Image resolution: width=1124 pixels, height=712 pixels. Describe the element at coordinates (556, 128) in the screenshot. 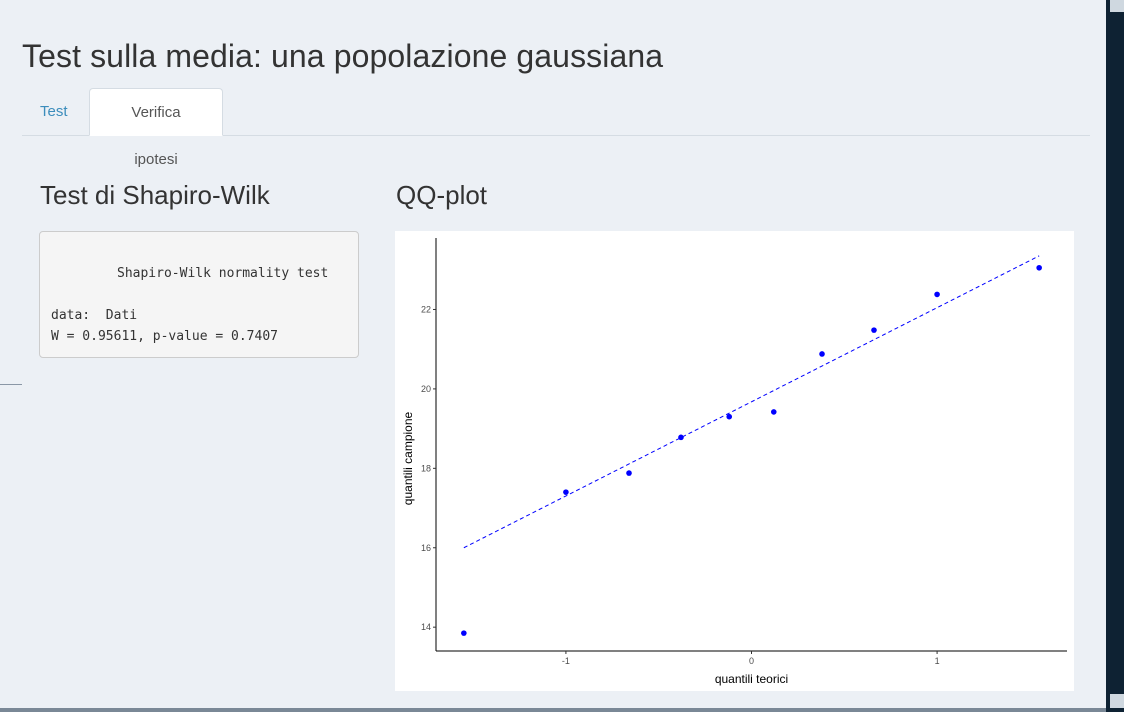

I see `tab-bar: Test Verifica ipotesi` at that location.